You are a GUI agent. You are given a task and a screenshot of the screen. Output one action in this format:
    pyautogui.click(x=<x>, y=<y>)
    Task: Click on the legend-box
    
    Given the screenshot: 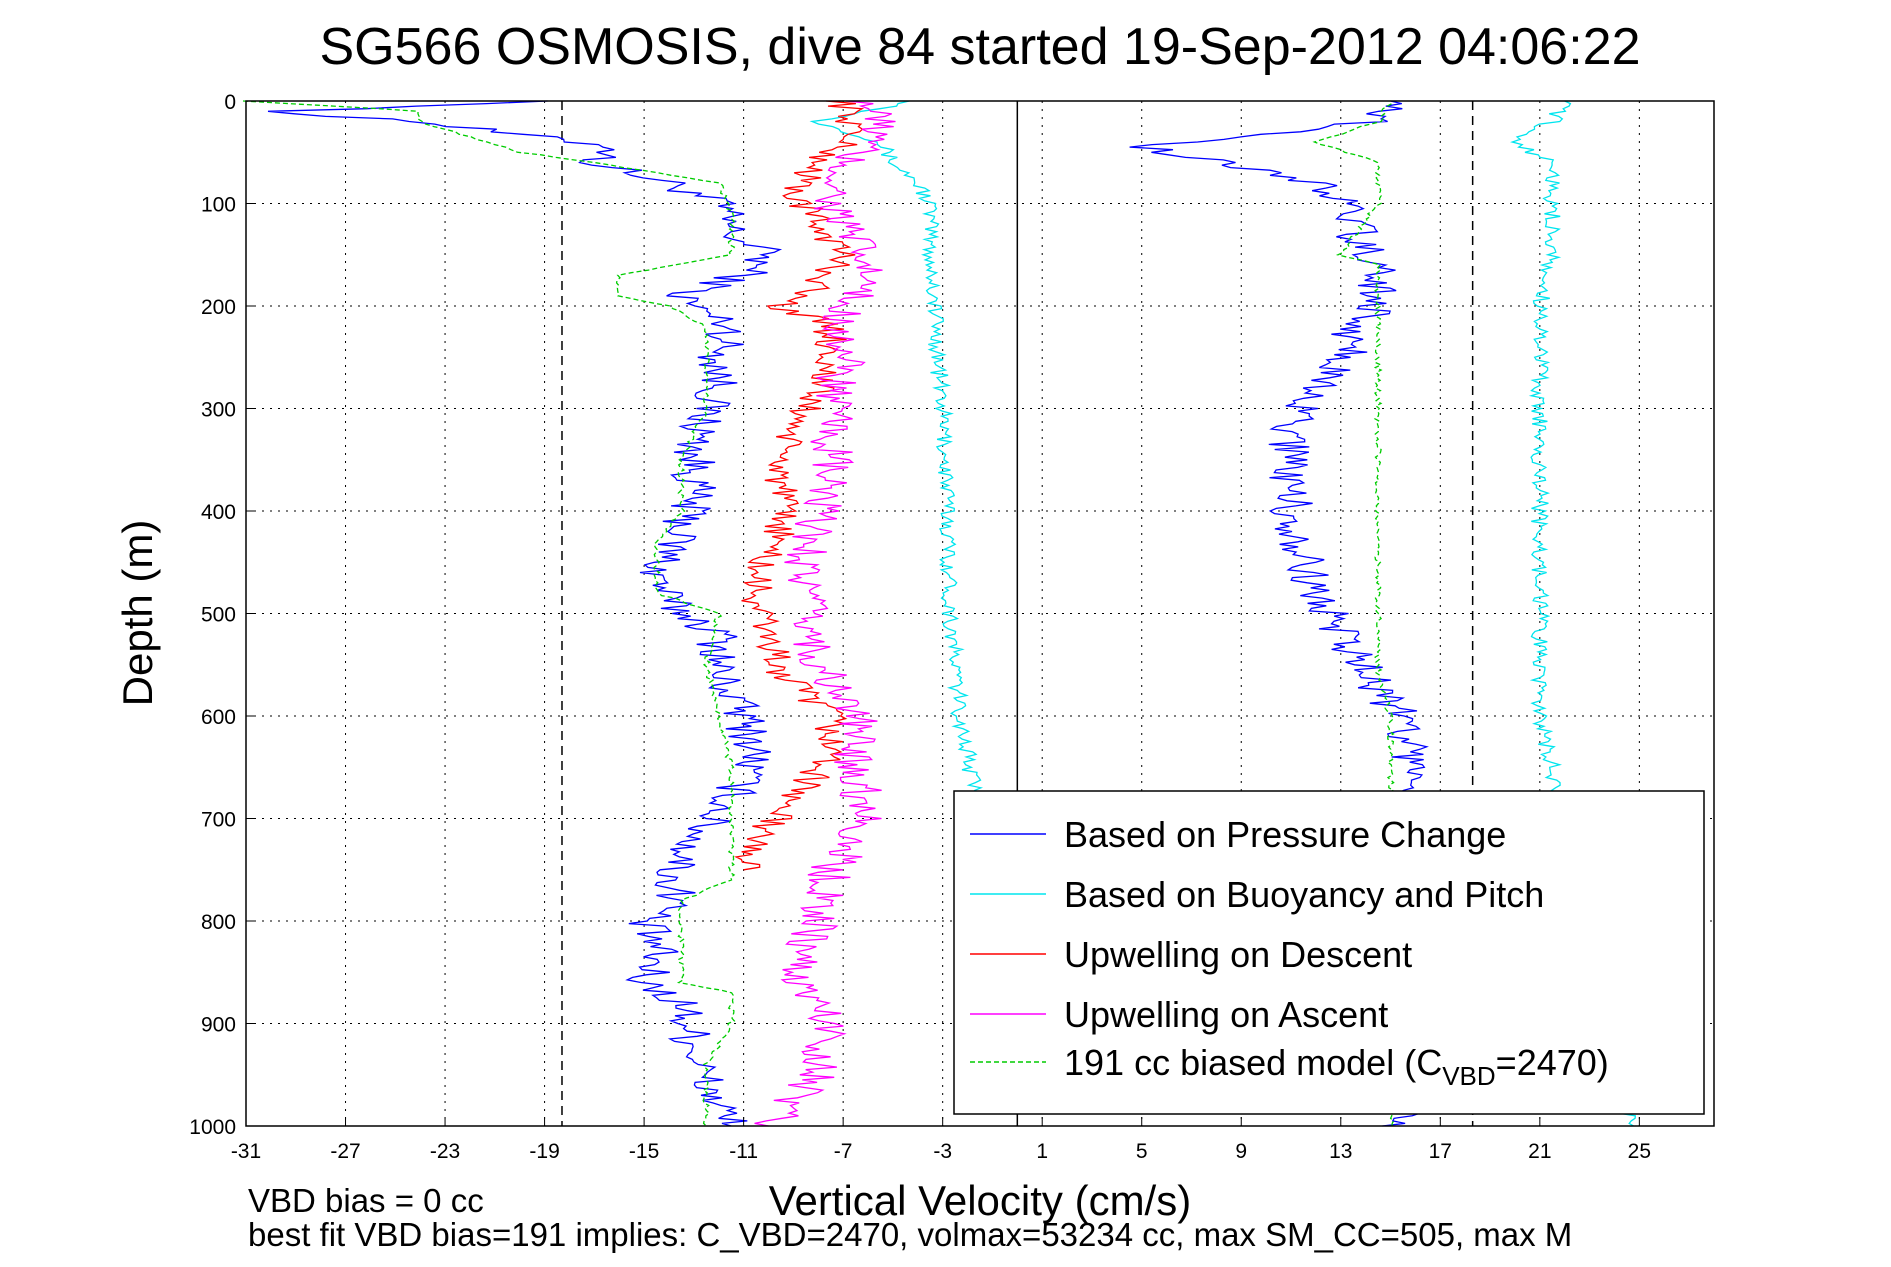 What is the action you would take?
    pyautogui.click(x=1329, y=952)
    